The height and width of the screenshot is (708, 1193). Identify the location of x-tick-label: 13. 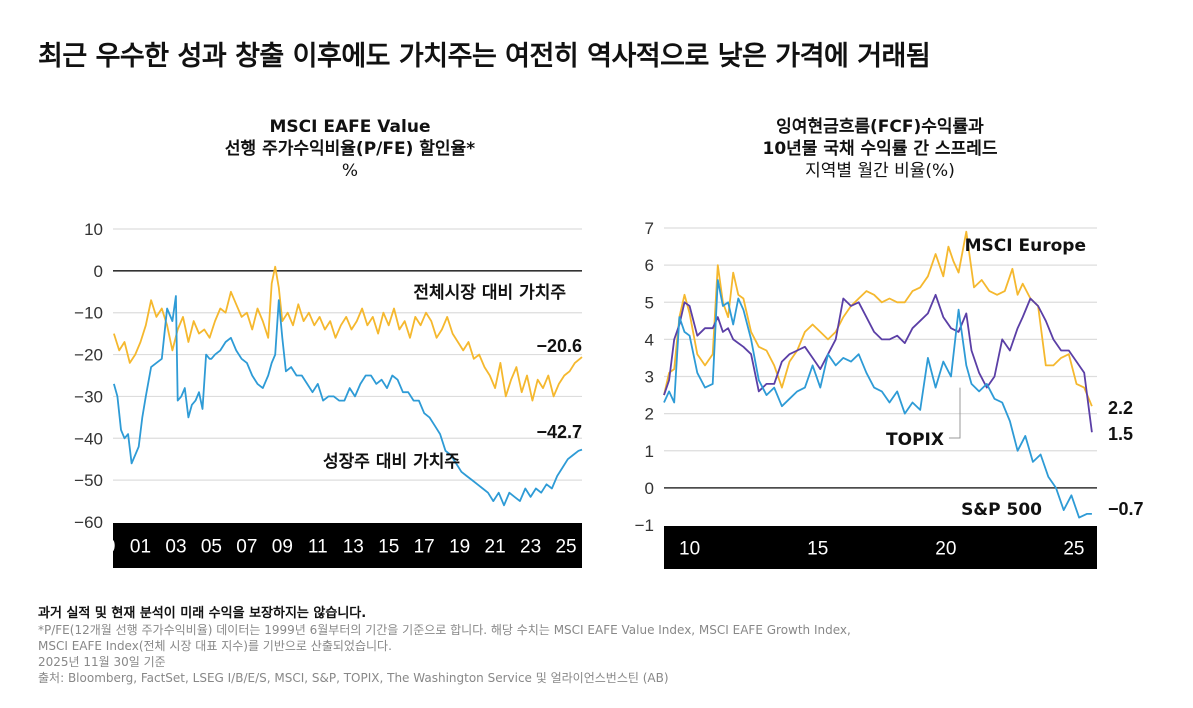
(353, 547).